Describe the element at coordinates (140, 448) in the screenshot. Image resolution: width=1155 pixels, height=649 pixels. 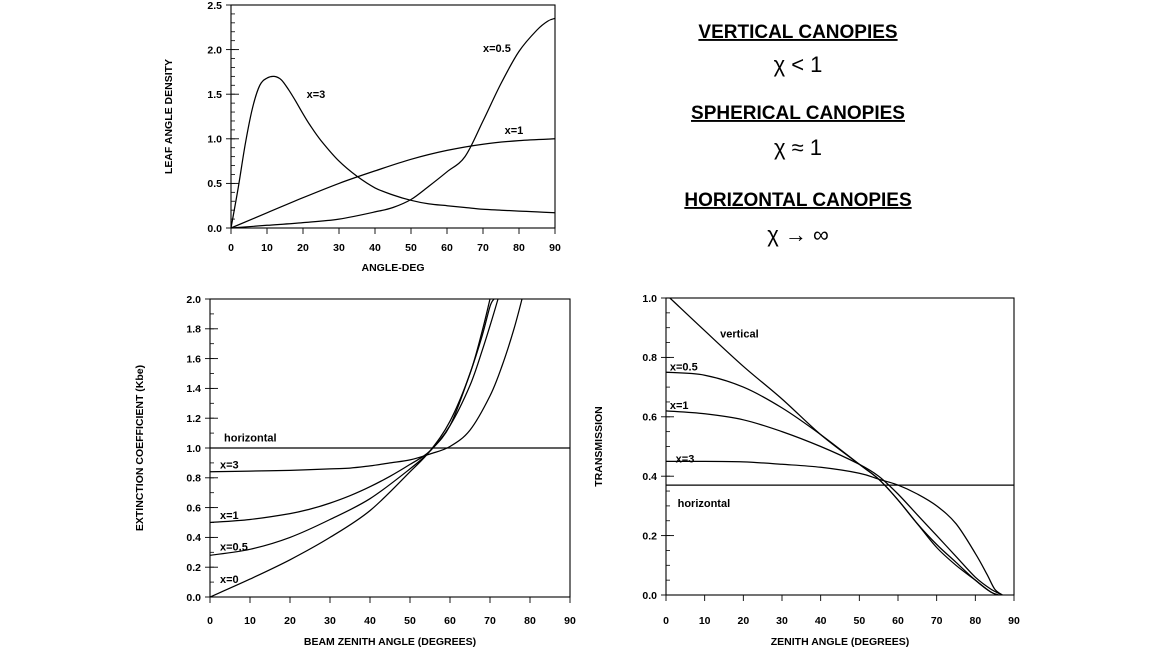
I see `y-axis-title: EXTINCTION COEFFICIENT (Kbe)` at that location.